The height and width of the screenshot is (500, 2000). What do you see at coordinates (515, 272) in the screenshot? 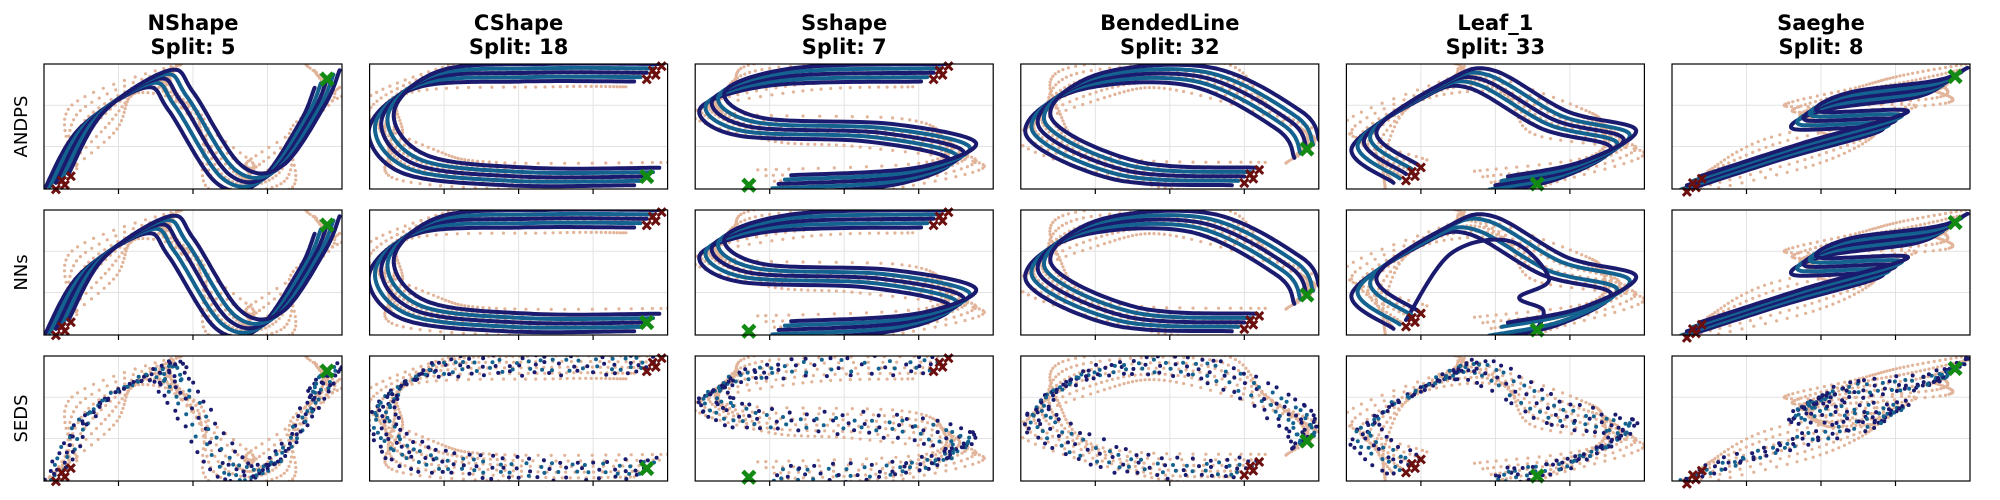
I see `reproduction-trajectories` at bounding box center [515, 272].